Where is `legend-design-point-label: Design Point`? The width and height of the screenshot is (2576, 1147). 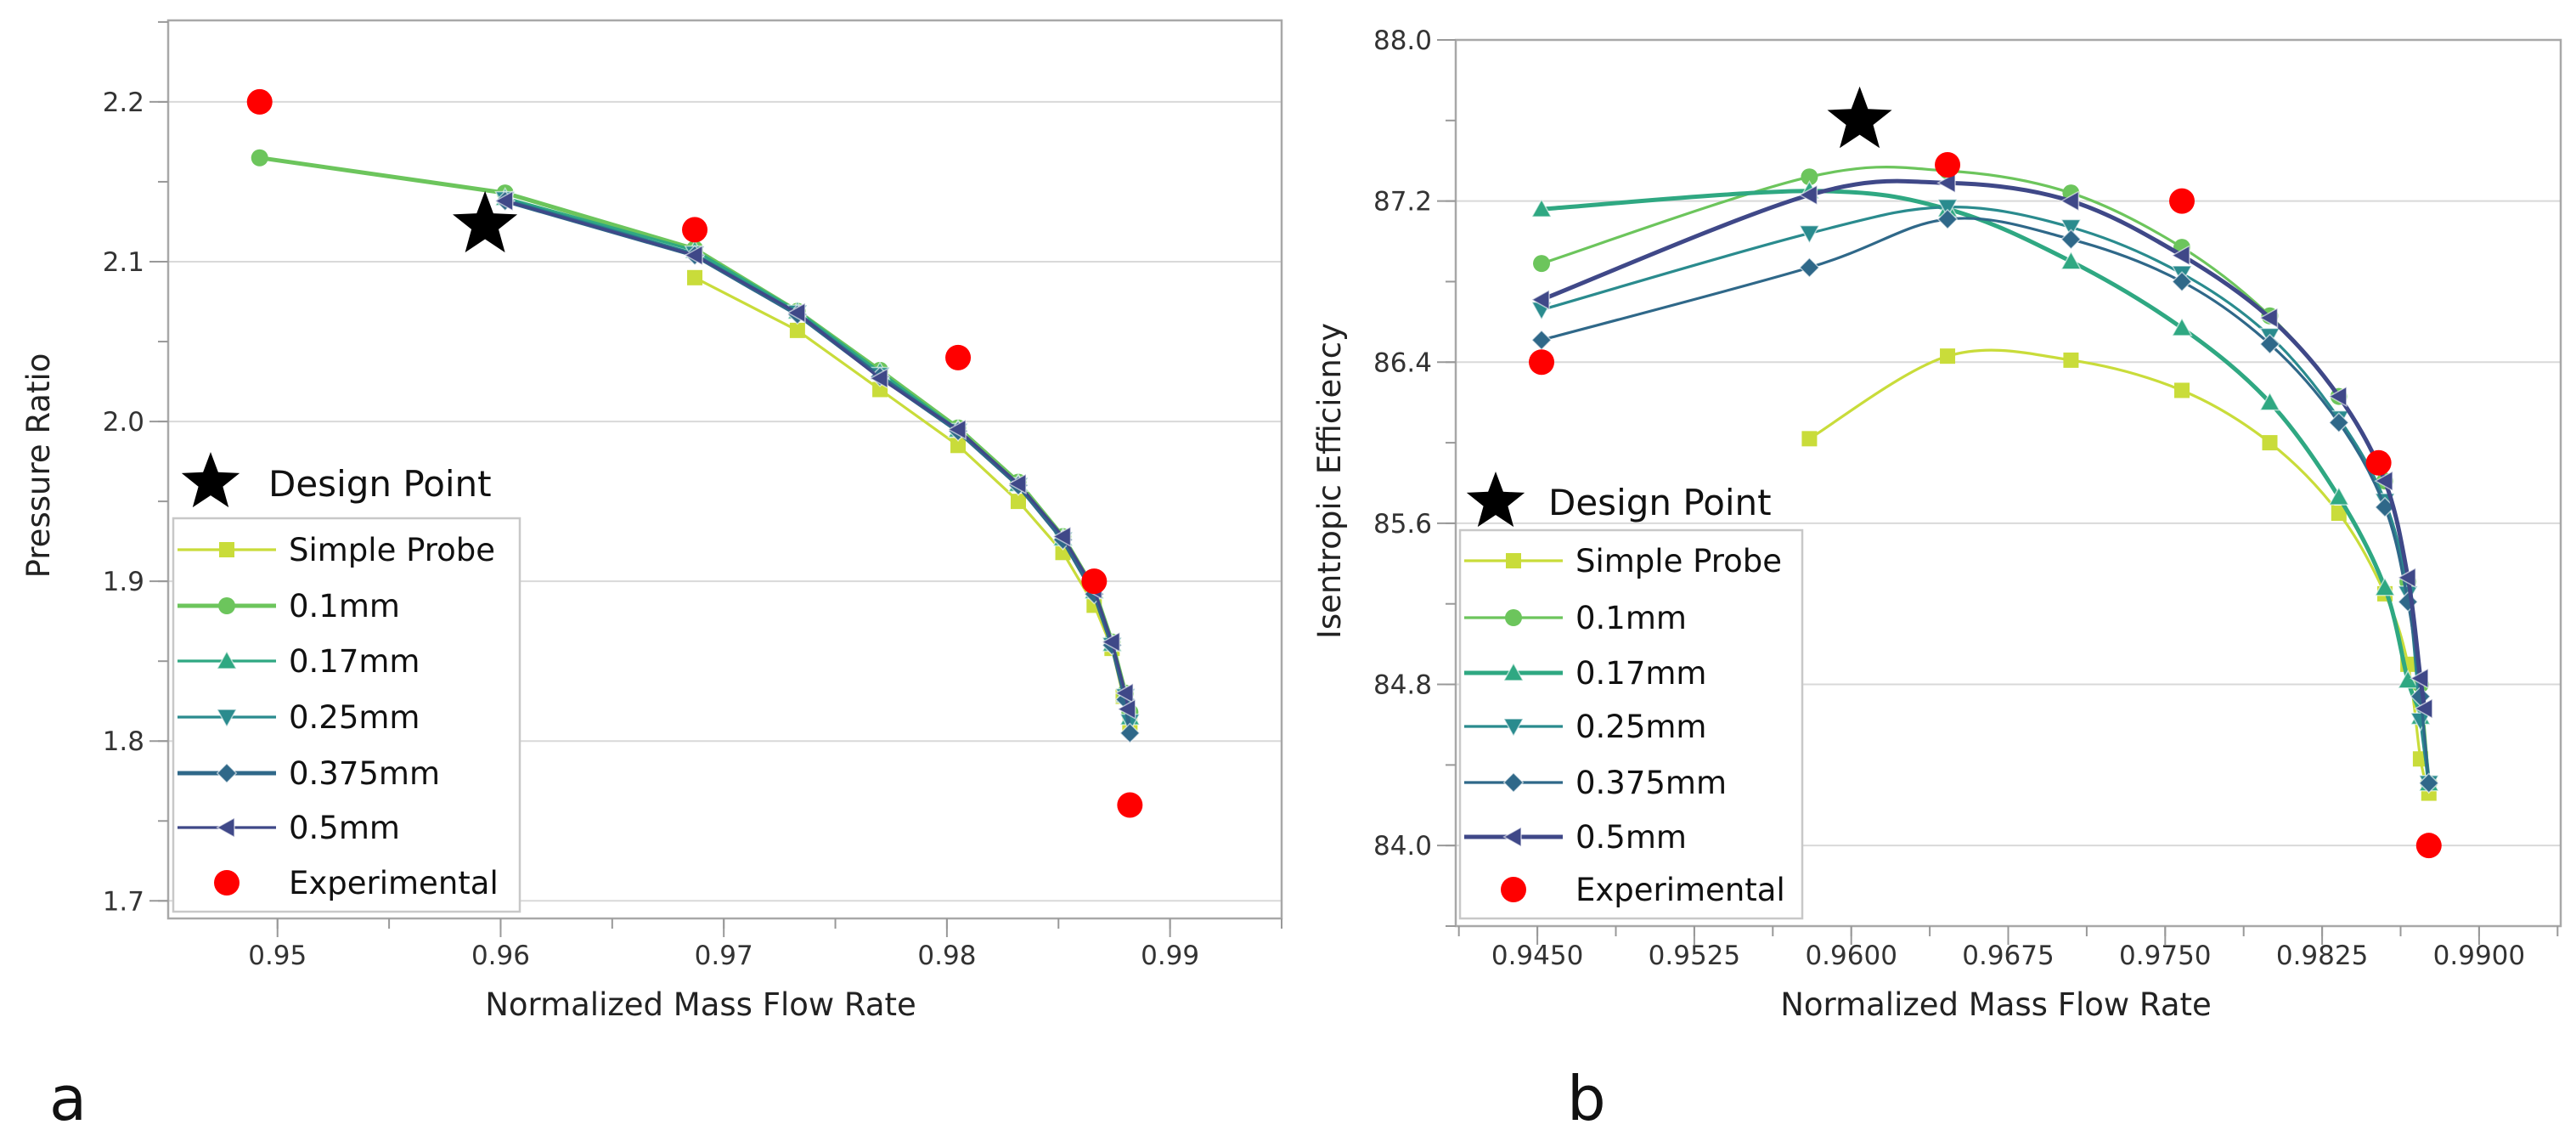
legend-design-point-label: Design Point is located at coordinates (1660, 502).